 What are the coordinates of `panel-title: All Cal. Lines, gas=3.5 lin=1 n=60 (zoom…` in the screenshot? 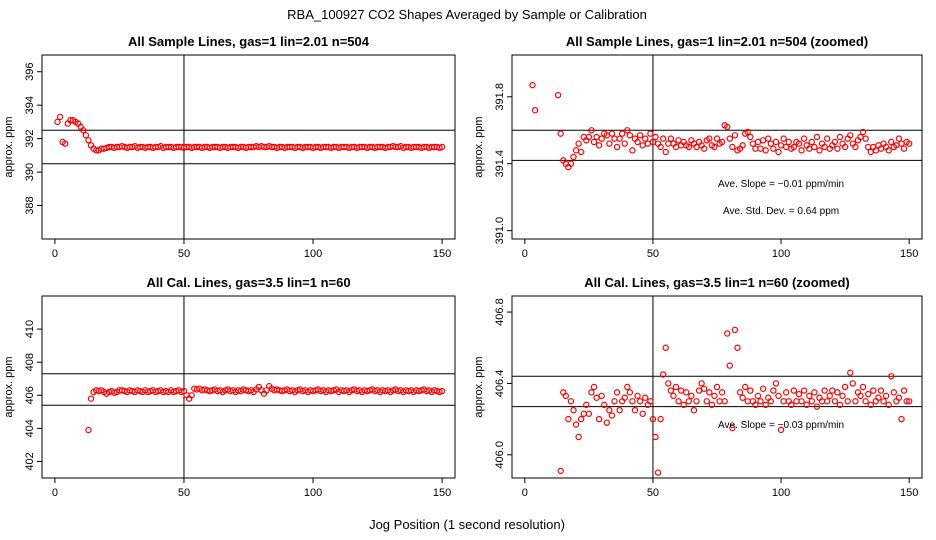 It's located at (717, 282).